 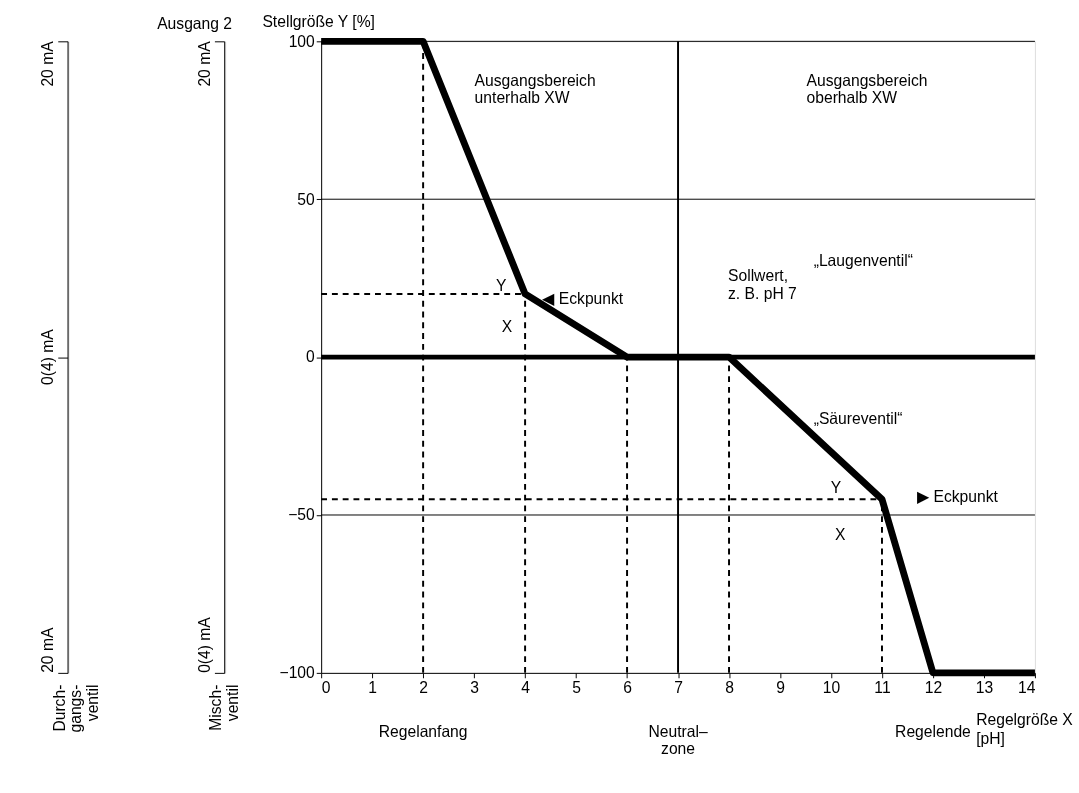 I want to click on text: Regelende, so click(x=933, y=731).